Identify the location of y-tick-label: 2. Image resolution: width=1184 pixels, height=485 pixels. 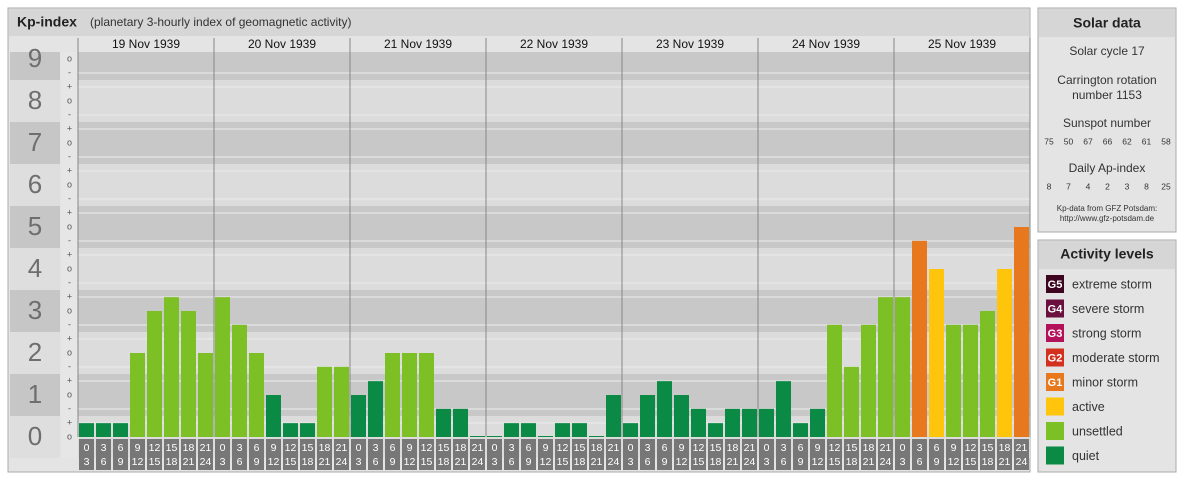
(35, 352).